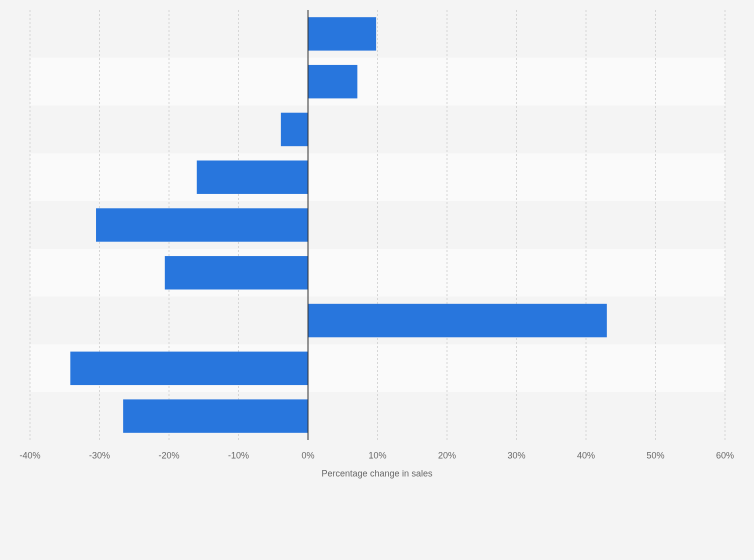 The image size is (754, 560). I want to click on x-tick-label: -20%, so click(168, 455).